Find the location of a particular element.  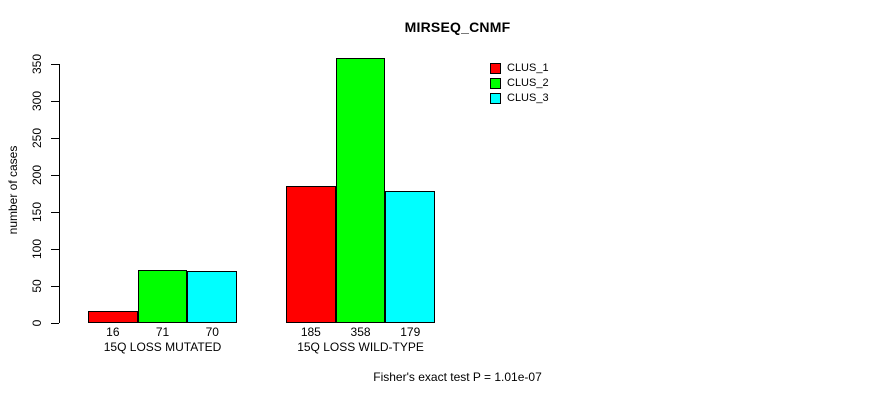

y-tick-label: 250 is located at coordinates (37, 138).